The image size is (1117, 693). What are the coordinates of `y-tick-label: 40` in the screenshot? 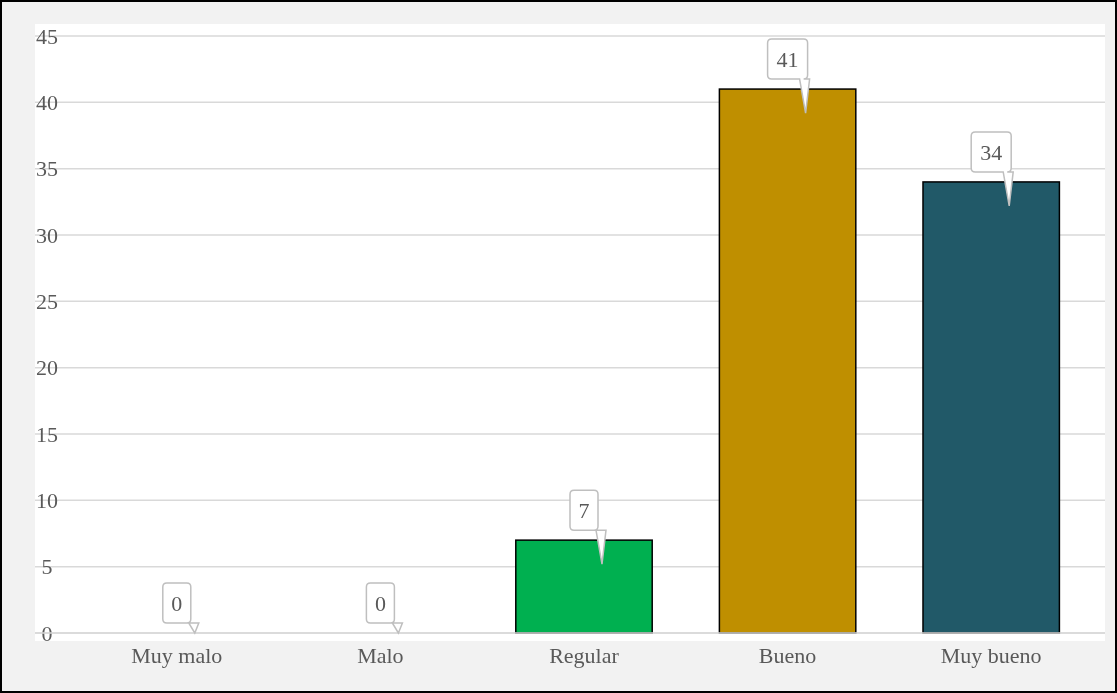 It's located at (47, 103).